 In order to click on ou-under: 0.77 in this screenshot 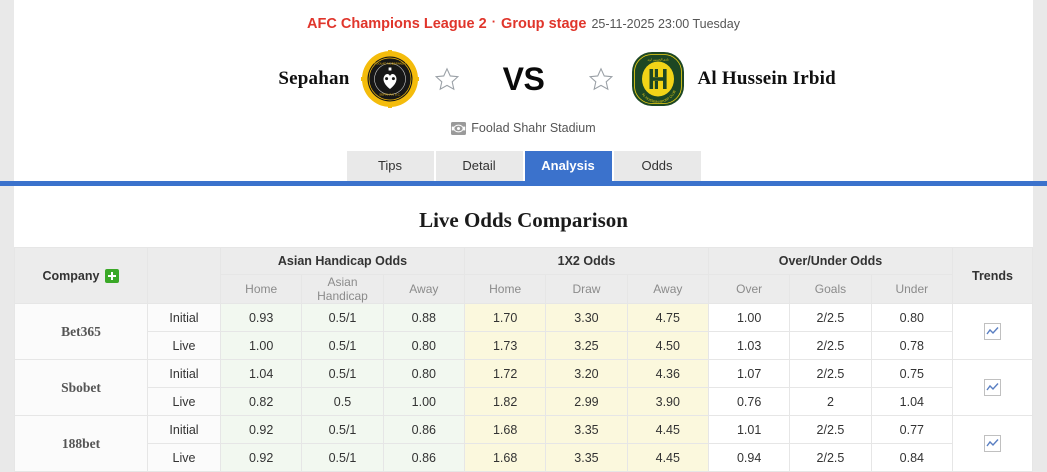, I will do `click(912, 429)`.